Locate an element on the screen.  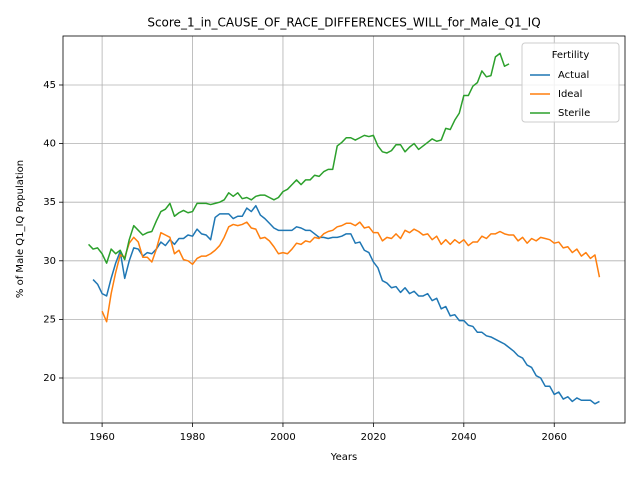
legend-box is located at coordinates (570, 82).